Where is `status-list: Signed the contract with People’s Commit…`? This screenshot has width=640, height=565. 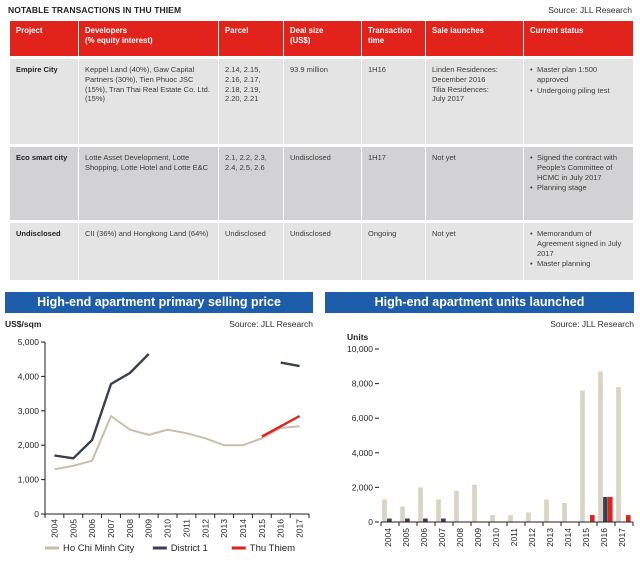
status-list: Signed the contract with People’s Commit… is located at coordinates (578, 173).